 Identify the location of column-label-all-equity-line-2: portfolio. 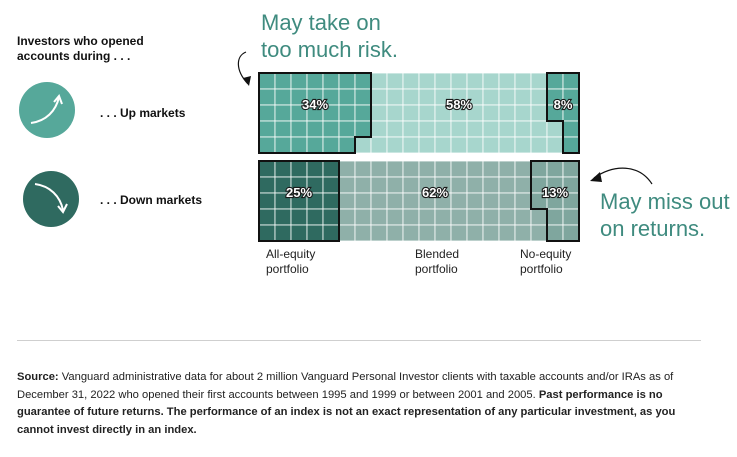
(287, 269).